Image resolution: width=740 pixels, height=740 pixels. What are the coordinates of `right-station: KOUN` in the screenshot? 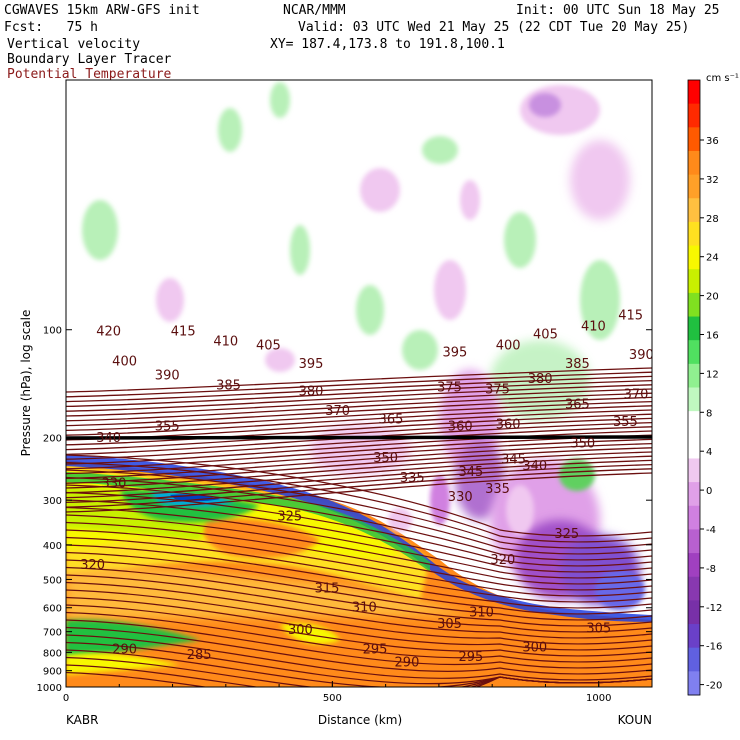 It's located at (635, 720).